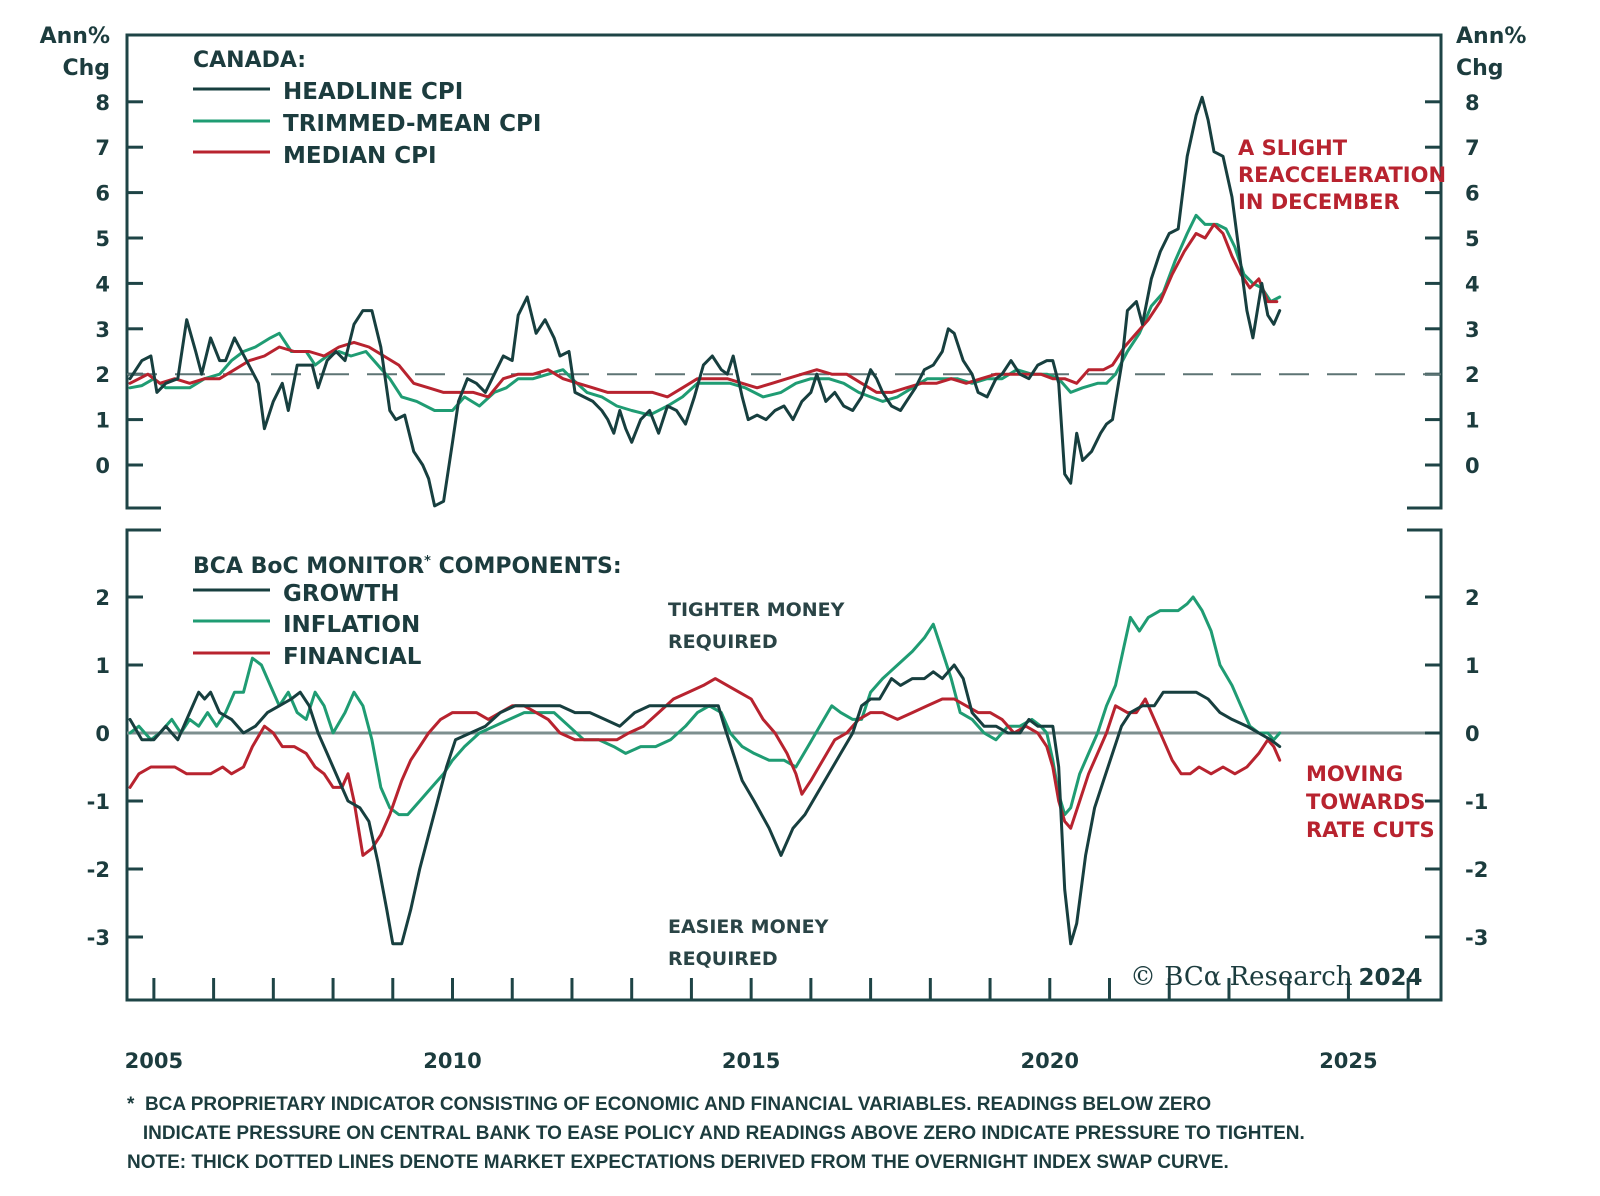 This screenshot has height=1196, width=1600. I want to click on rate-cuts-annotation: MOVING TOWARDS RATE CUTS, so click(1370, 802).